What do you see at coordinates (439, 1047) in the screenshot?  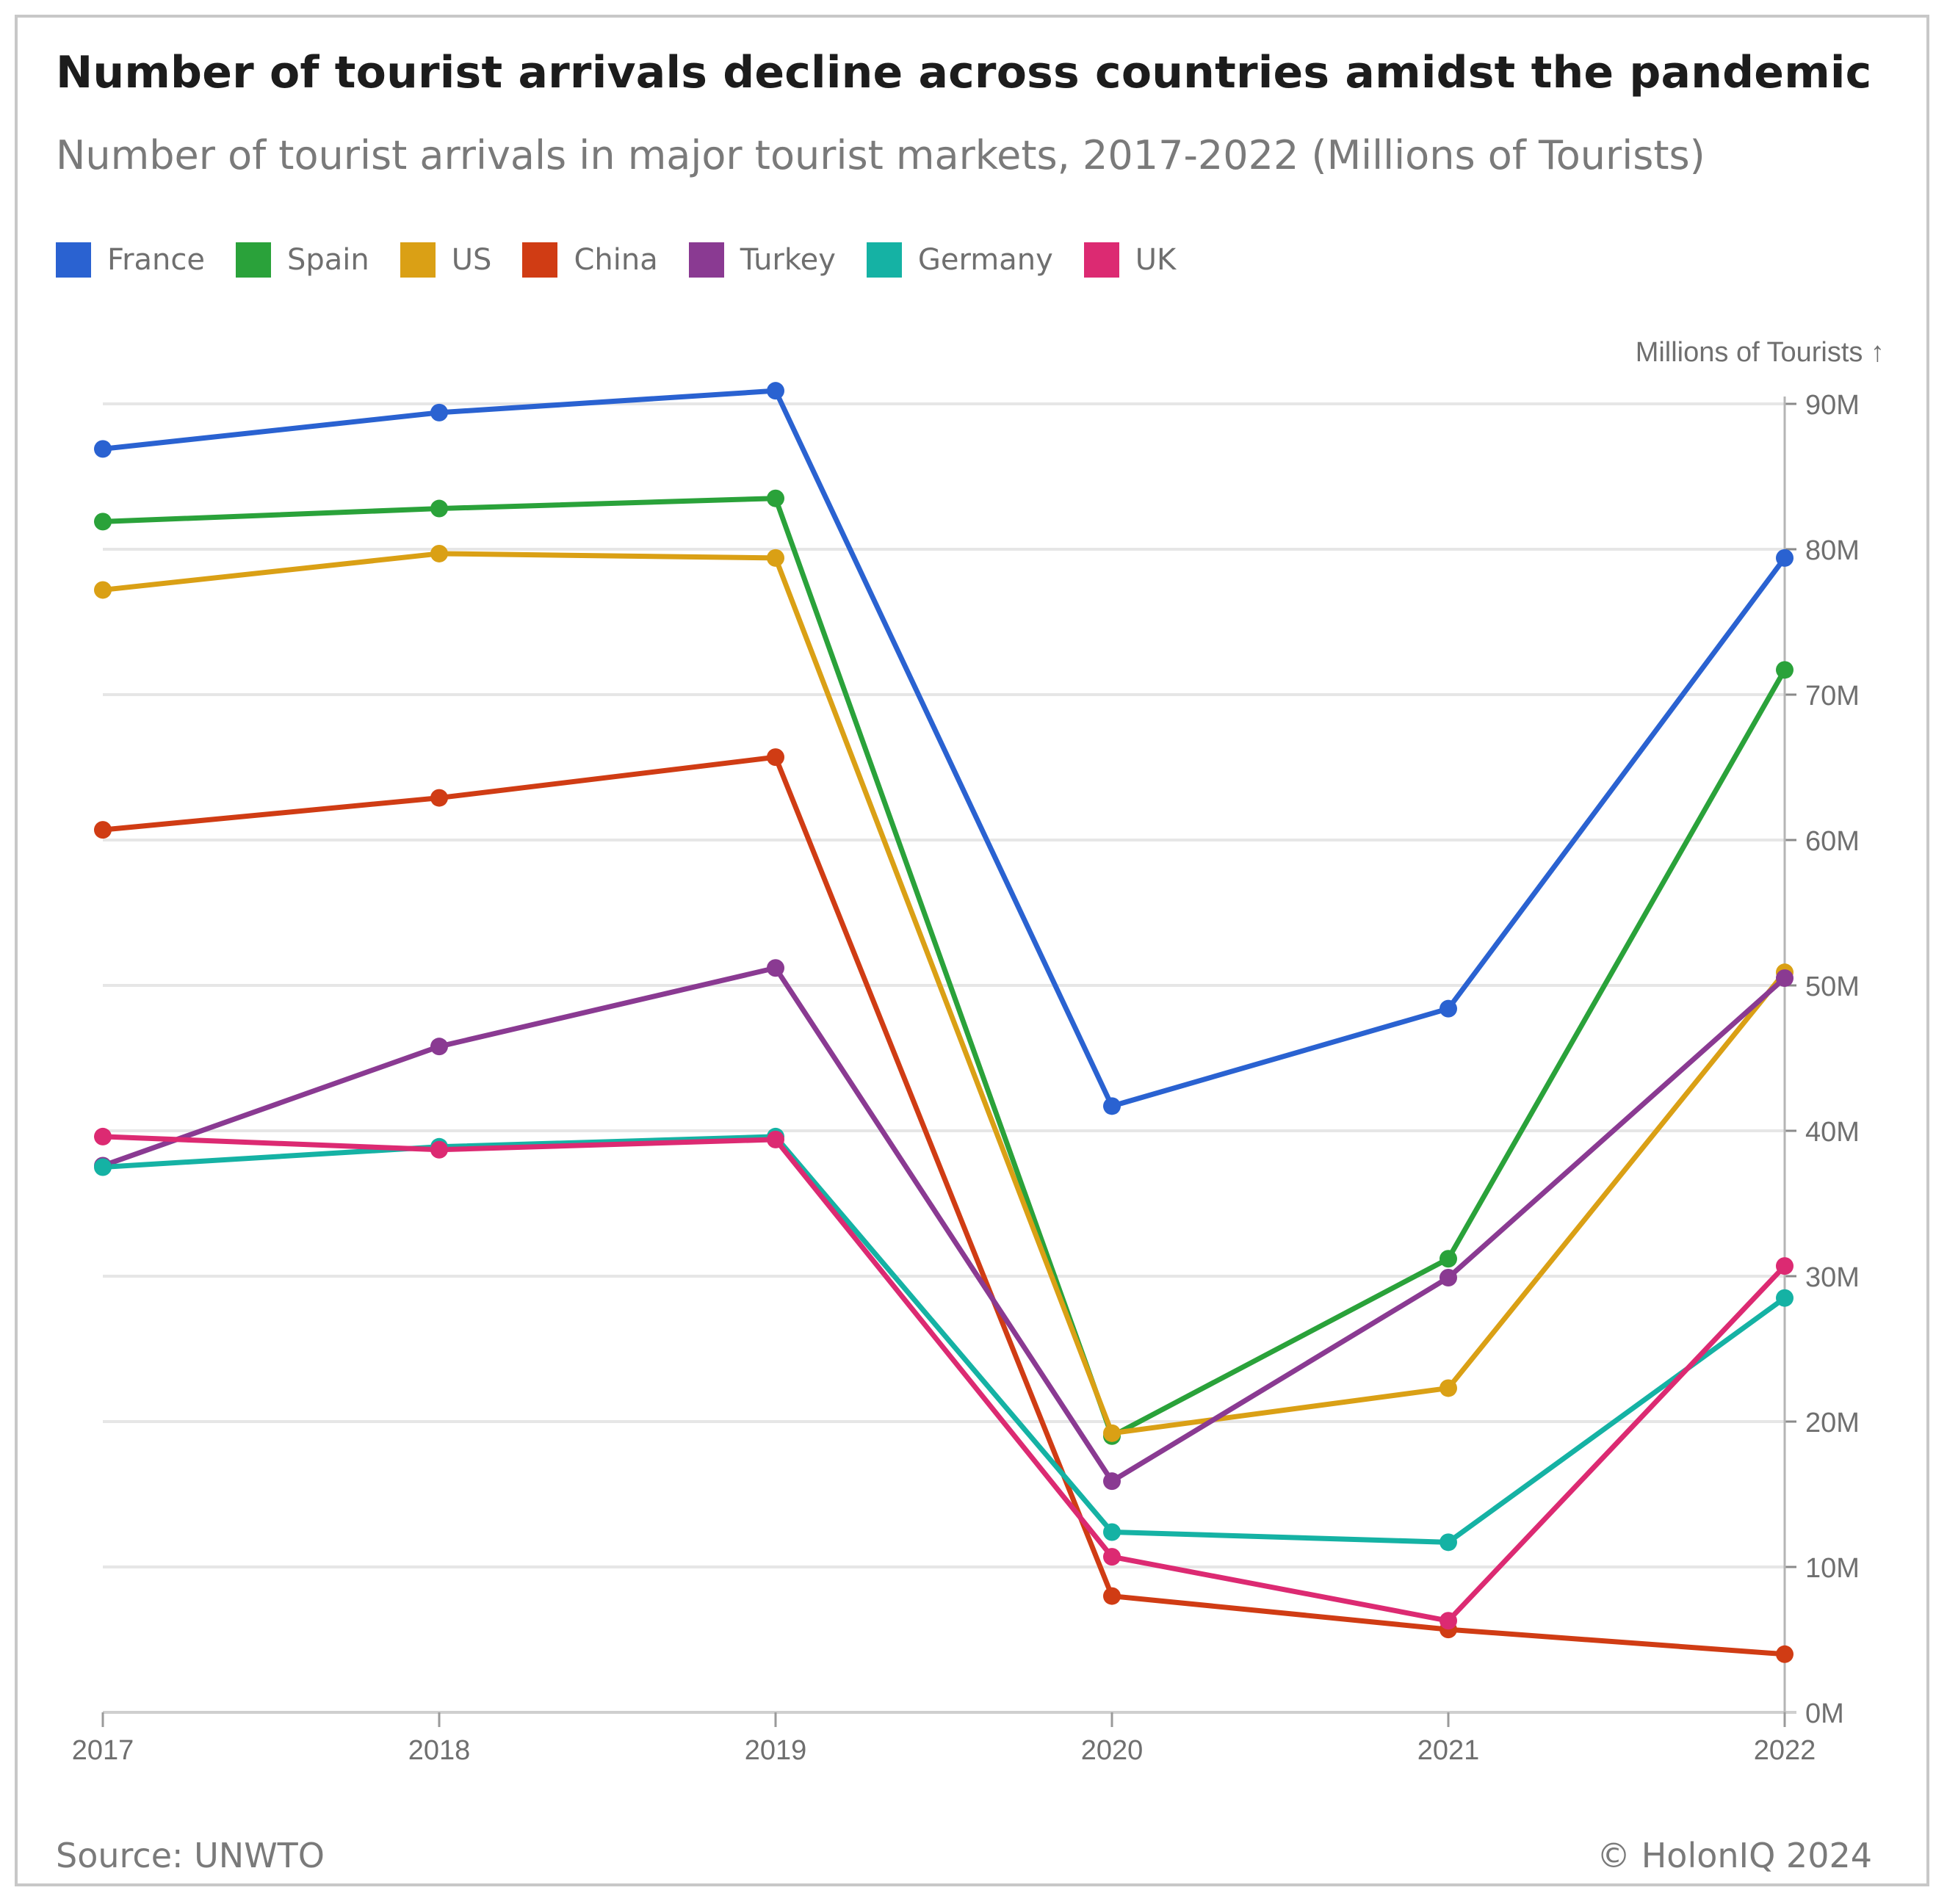 I see `data-point-turkey-2018` at bounding box center [439, 1047].